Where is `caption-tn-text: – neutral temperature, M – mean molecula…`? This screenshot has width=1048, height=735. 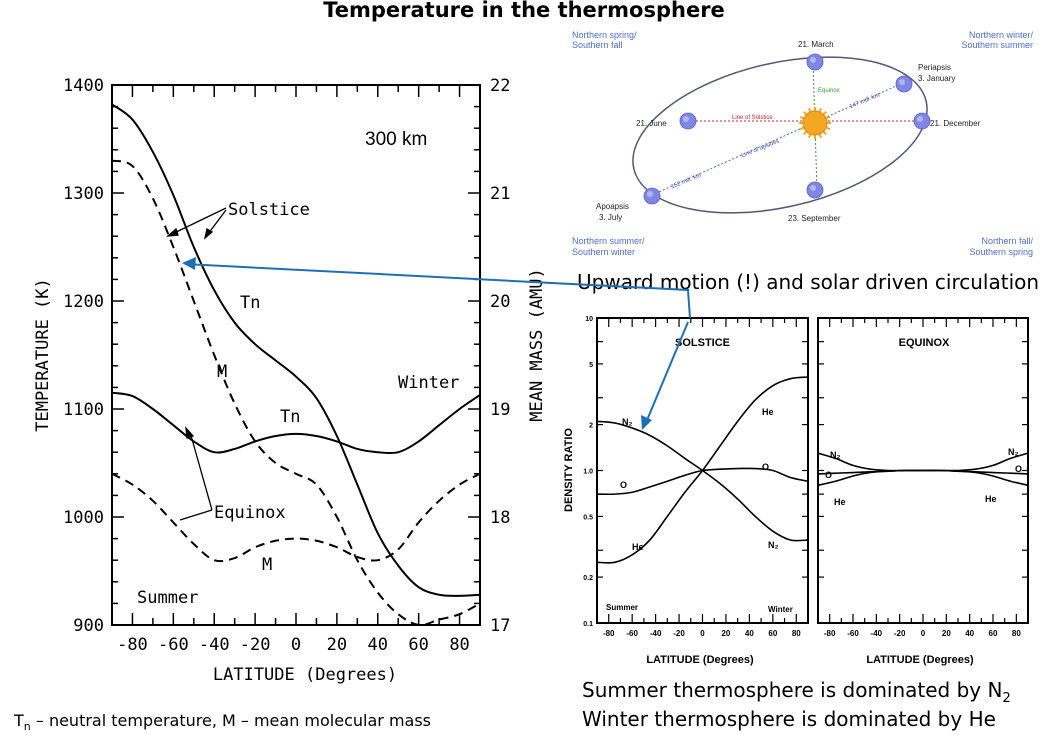
caption-tn-text: – neutral temperature, M – mean molecula… is located at coordinates (231, 720).